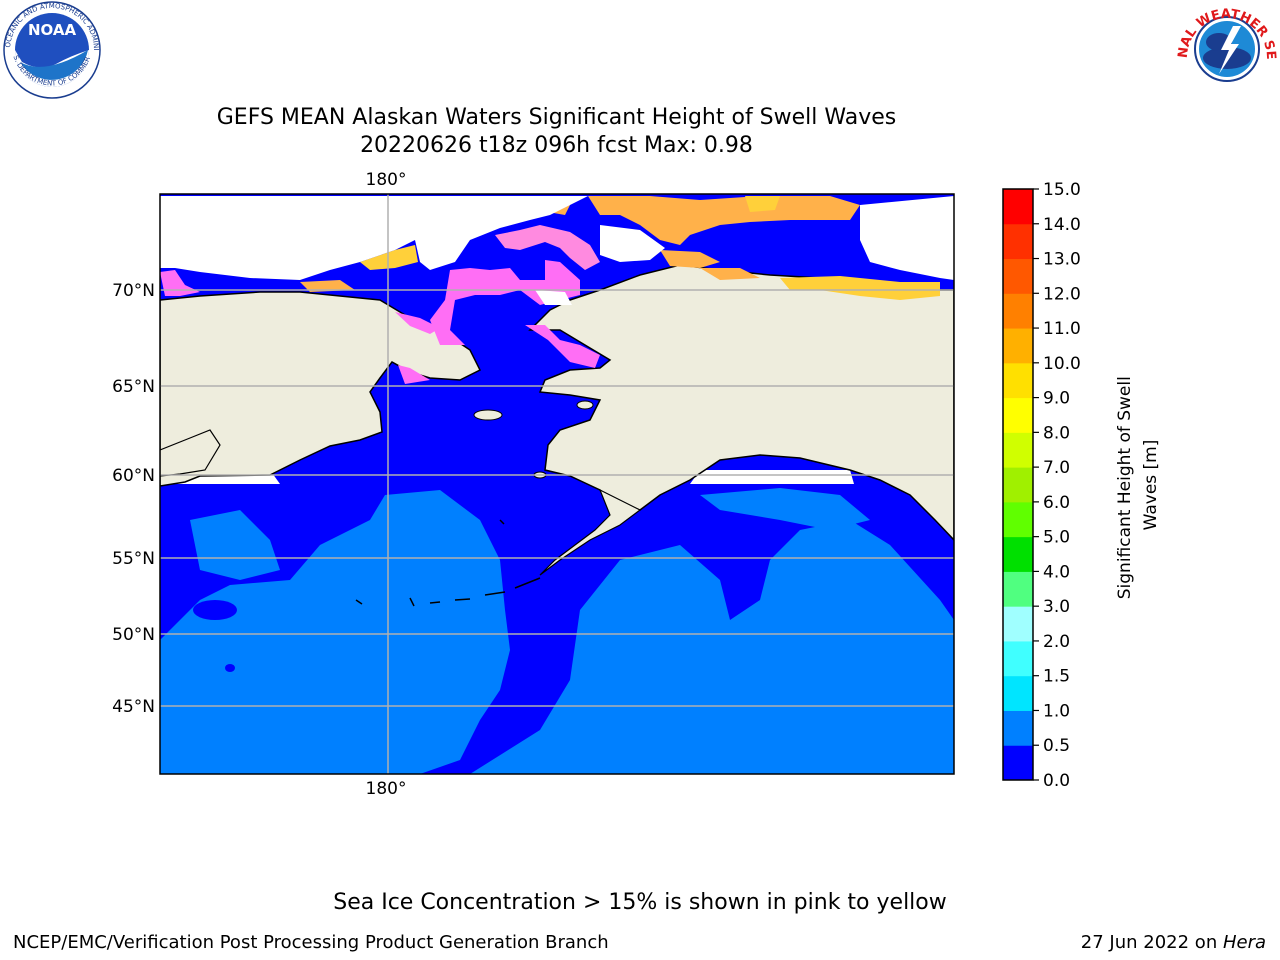 This screenshot has height=960, width=1280. I want to click on chart-subtitle: 20220626 t18z 096h fcst Max: 0.98, so click(556, 145).